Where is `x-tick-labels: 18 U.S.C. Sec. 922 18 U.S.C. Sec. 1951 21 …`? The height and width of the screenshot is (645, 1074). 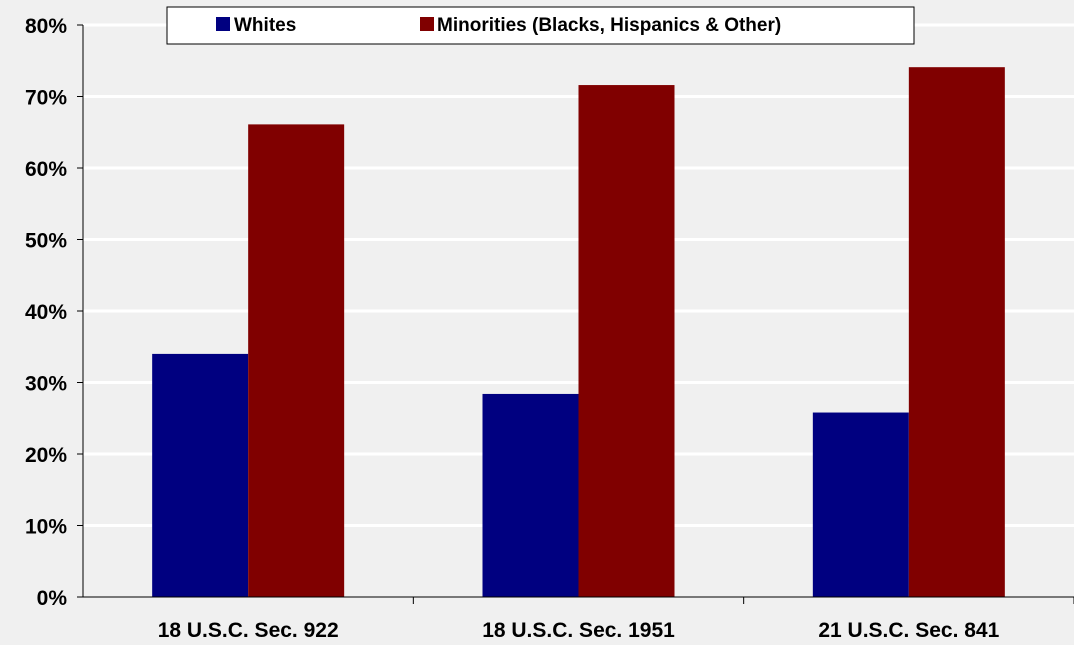 x-tick-labels: 18 U.S.C. Sec. 922 18 U.S.C. Sec. 1951 21 … is located at coordinates (579, 630).